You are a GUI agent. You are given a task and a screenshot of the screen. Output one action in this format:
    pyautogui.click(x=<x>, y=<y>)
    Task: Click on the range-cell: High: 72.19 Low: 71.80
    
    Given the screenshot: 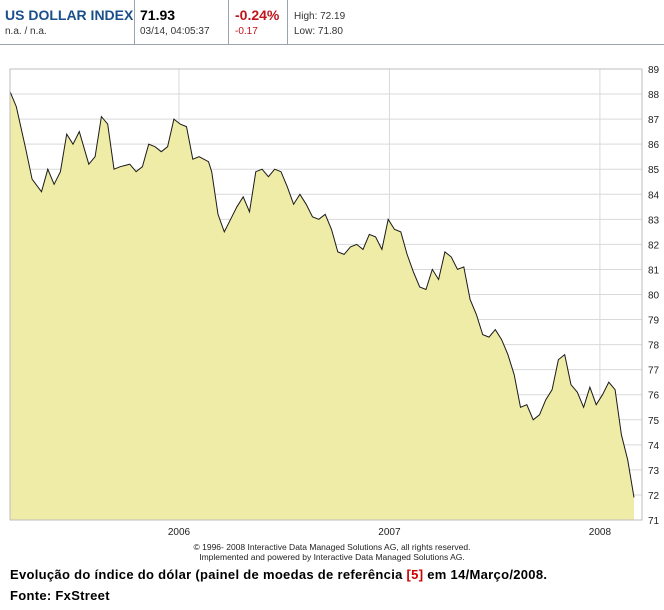 What is the action you would take?
    pyautogui.click(x=348, y=22)
    